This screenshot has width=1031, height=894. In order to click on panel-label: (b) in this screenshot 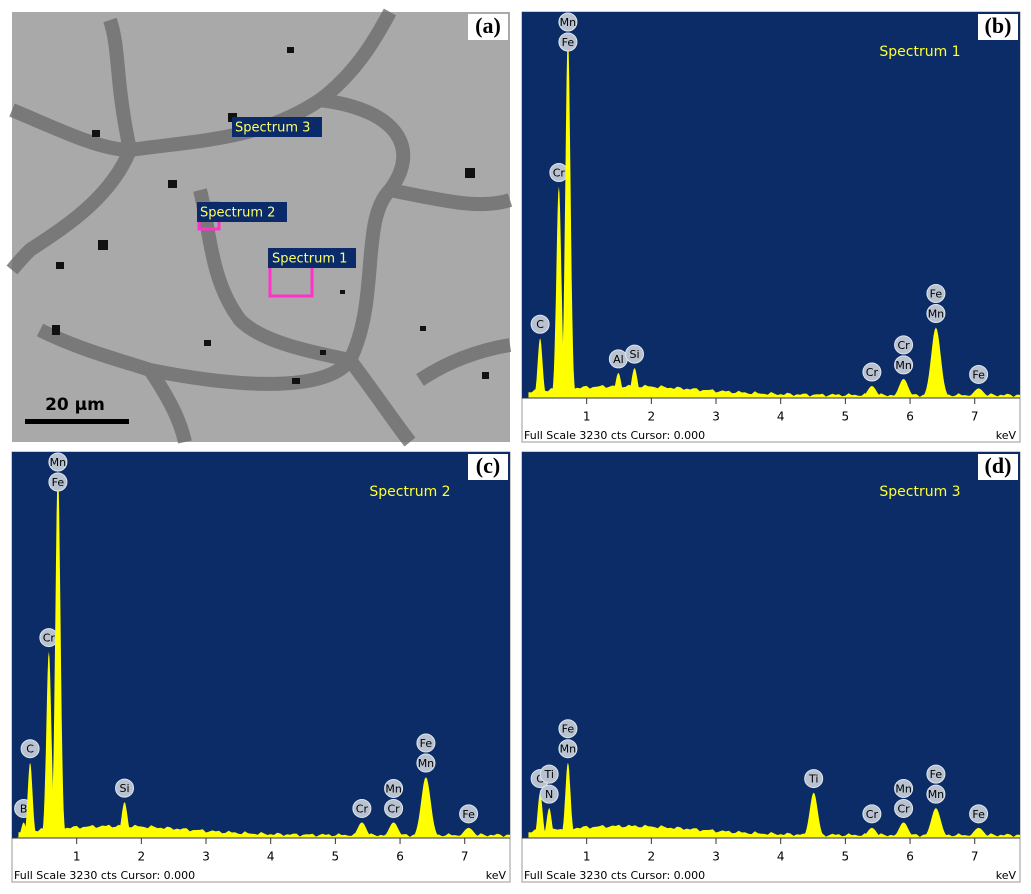, I will do `click(998, 25)`.